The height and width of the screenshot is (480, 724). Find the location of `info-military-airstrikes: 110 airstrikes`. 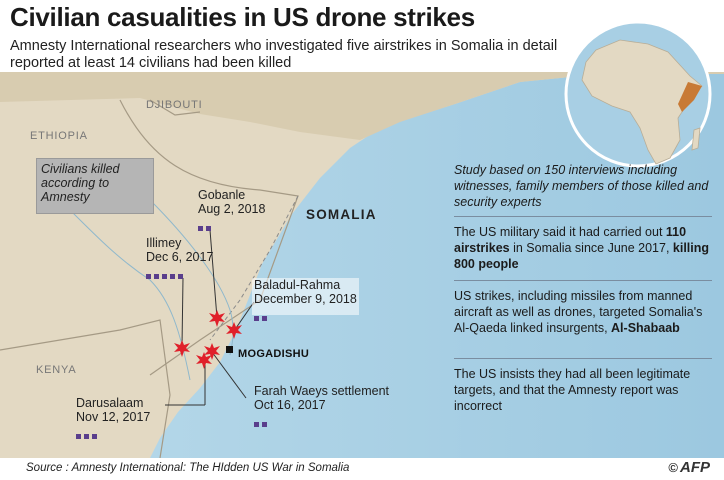

info-military-airstrikes: 110 airstrikes is located at coordinates (570, 240).